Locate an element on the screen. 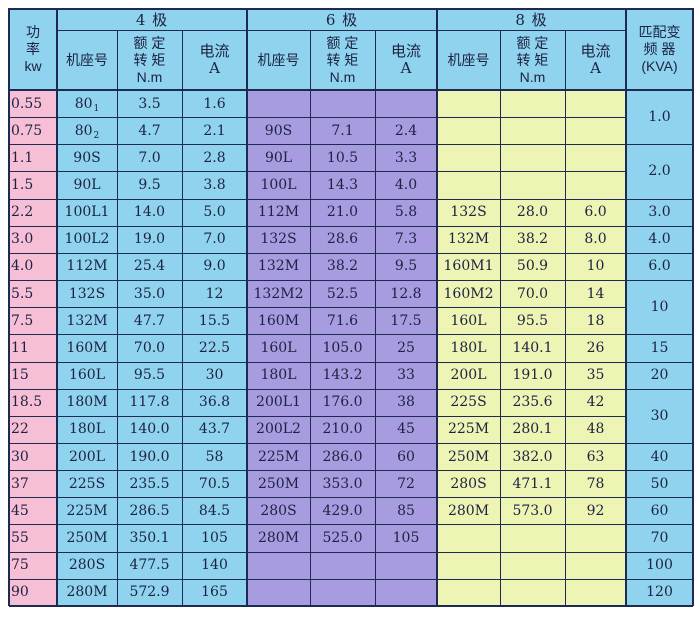  pole6-torque: 353.0 is located at coordinates (342, 483).